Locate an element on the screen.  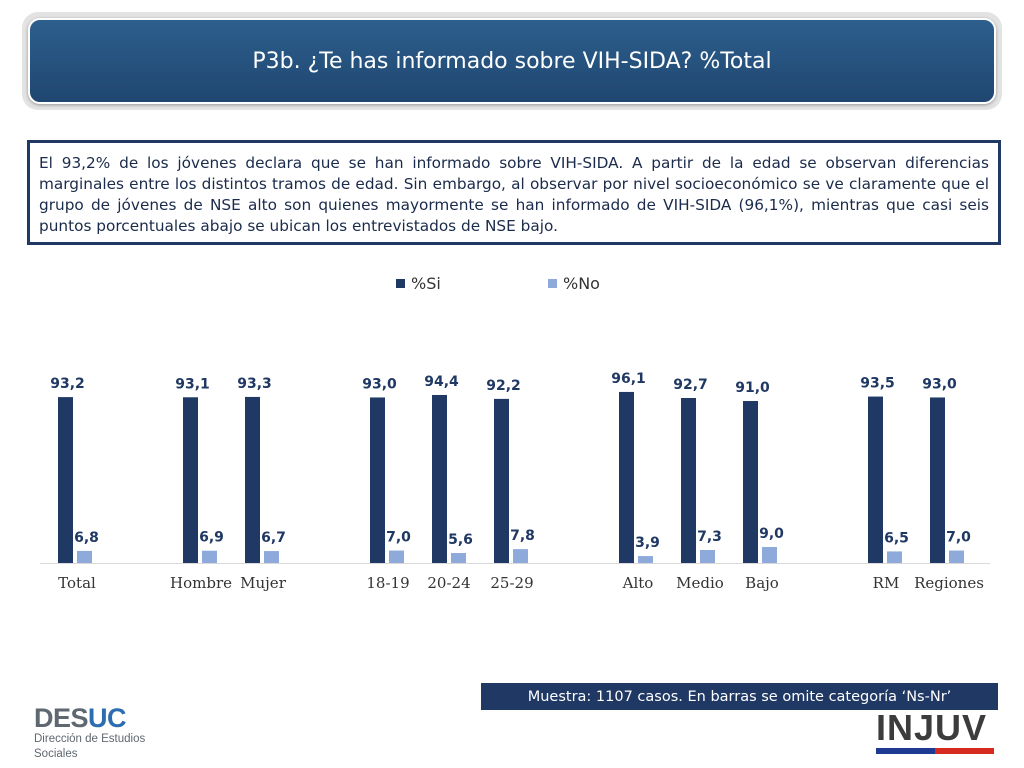
category-label-20-24: 20-24 is located at coordinates (448, 583).